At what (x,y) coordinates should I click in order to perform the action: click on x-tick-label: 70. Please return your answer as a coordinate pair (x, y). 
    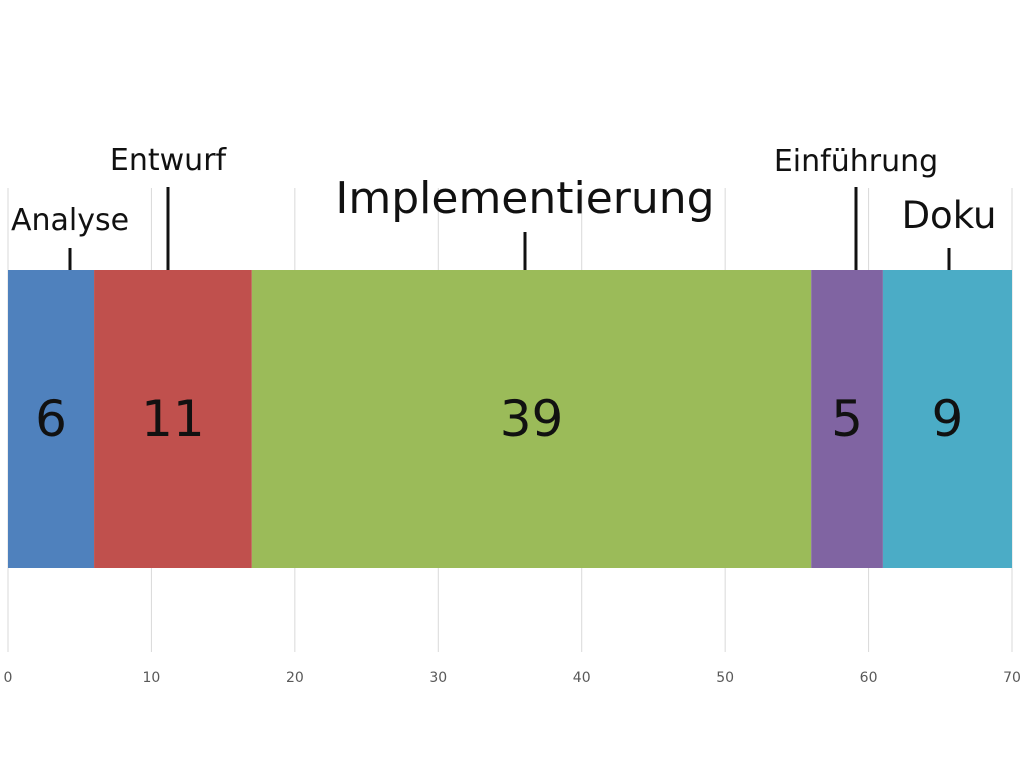
    Looking at the image, I should click on (1012, 678).